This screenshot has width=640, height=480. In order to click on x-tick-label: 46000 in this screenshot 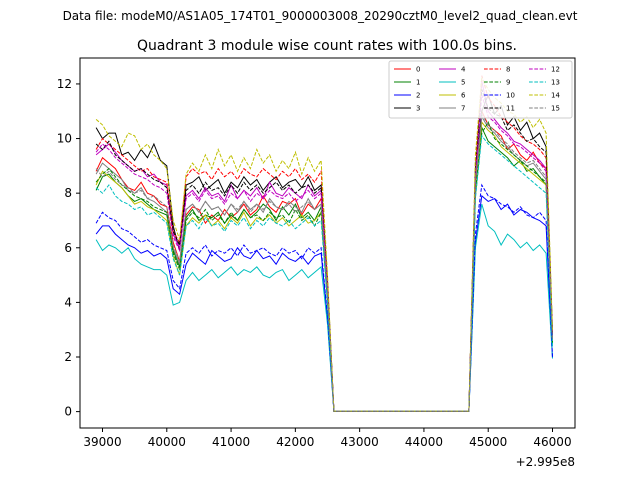, I will do `click(552, 442)`.